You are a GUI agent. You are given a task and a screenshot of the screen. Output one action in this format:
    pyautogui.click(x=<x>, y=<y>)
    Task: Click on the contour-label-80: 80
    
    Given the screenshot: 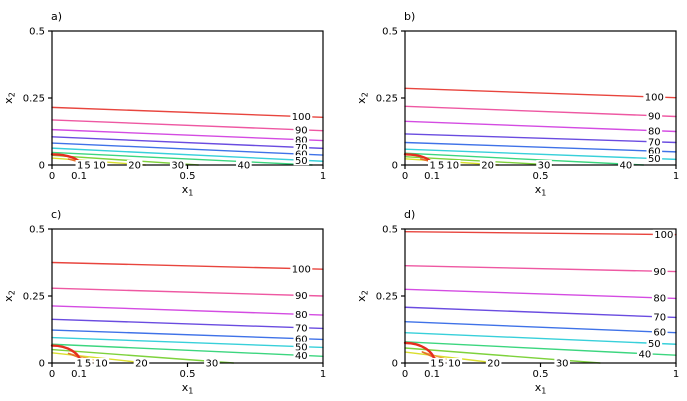 What is the action you would take?
    pyautogui.click(x=659, y=298)
    